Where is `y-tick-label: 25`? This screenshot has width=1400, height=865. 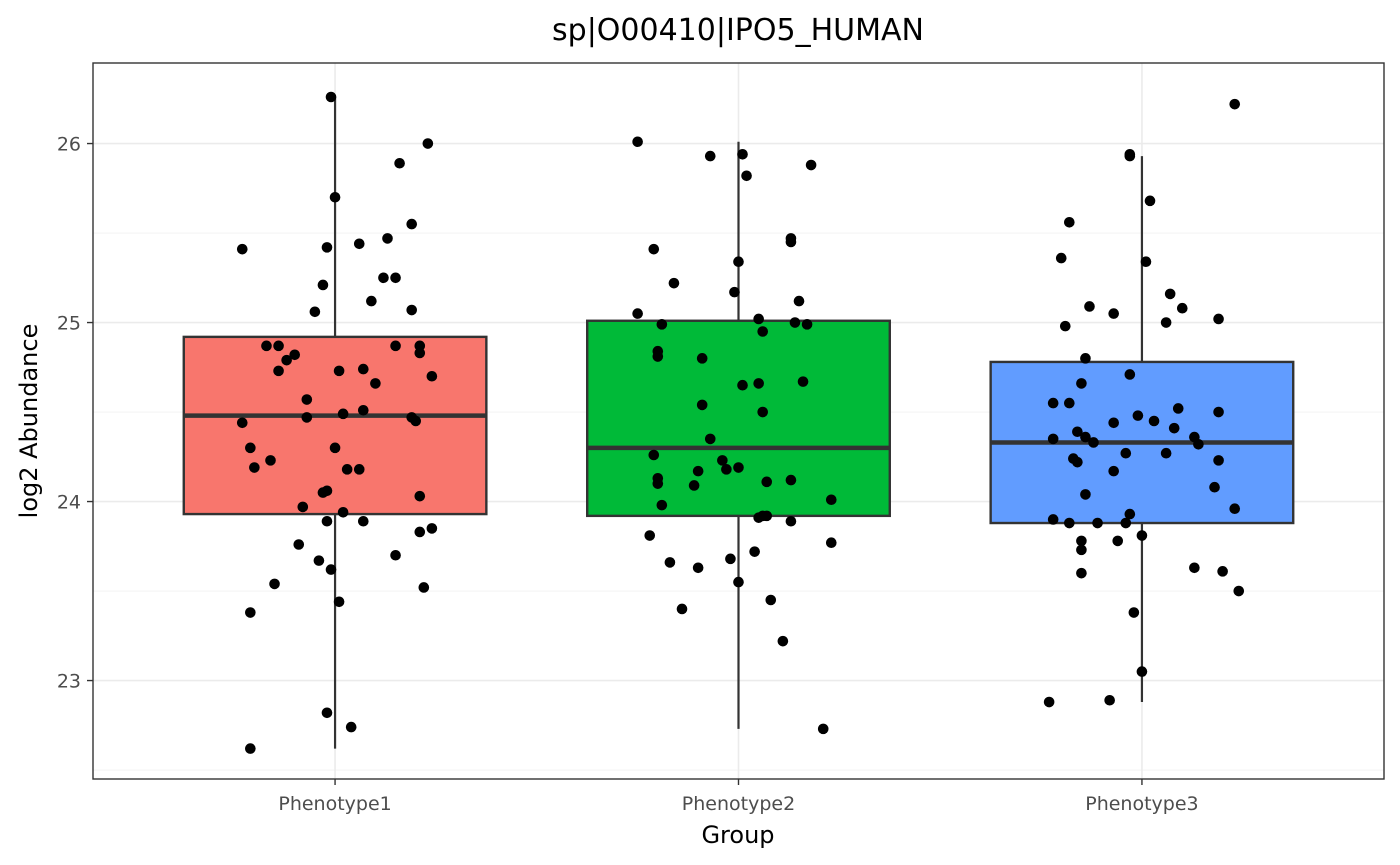
y-tick-label: 25 is located at coordinates (69, 324).